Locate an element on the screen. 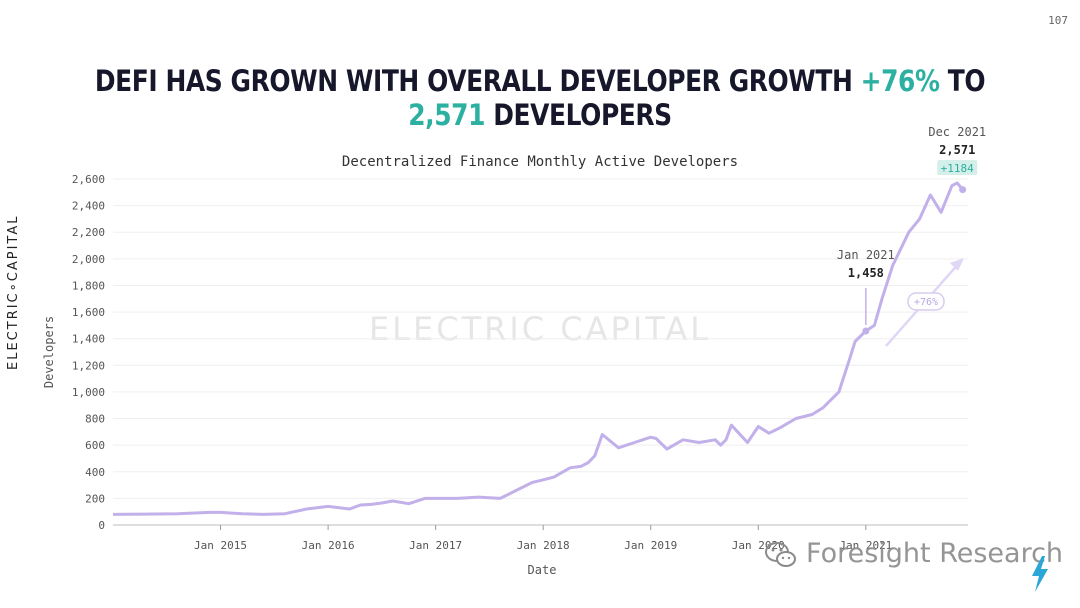 The image size is (1080, 608). growth-badge-label: +76% is located at coordinates (926, 302).